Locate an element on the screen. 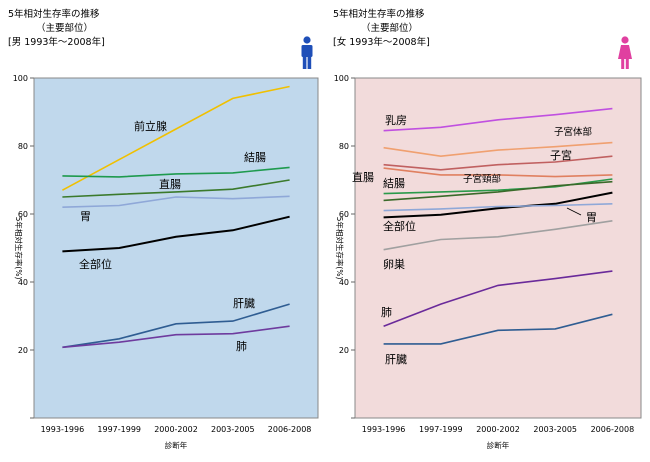  series-label: 子宮頸部 is located at coordinates (482, 179).